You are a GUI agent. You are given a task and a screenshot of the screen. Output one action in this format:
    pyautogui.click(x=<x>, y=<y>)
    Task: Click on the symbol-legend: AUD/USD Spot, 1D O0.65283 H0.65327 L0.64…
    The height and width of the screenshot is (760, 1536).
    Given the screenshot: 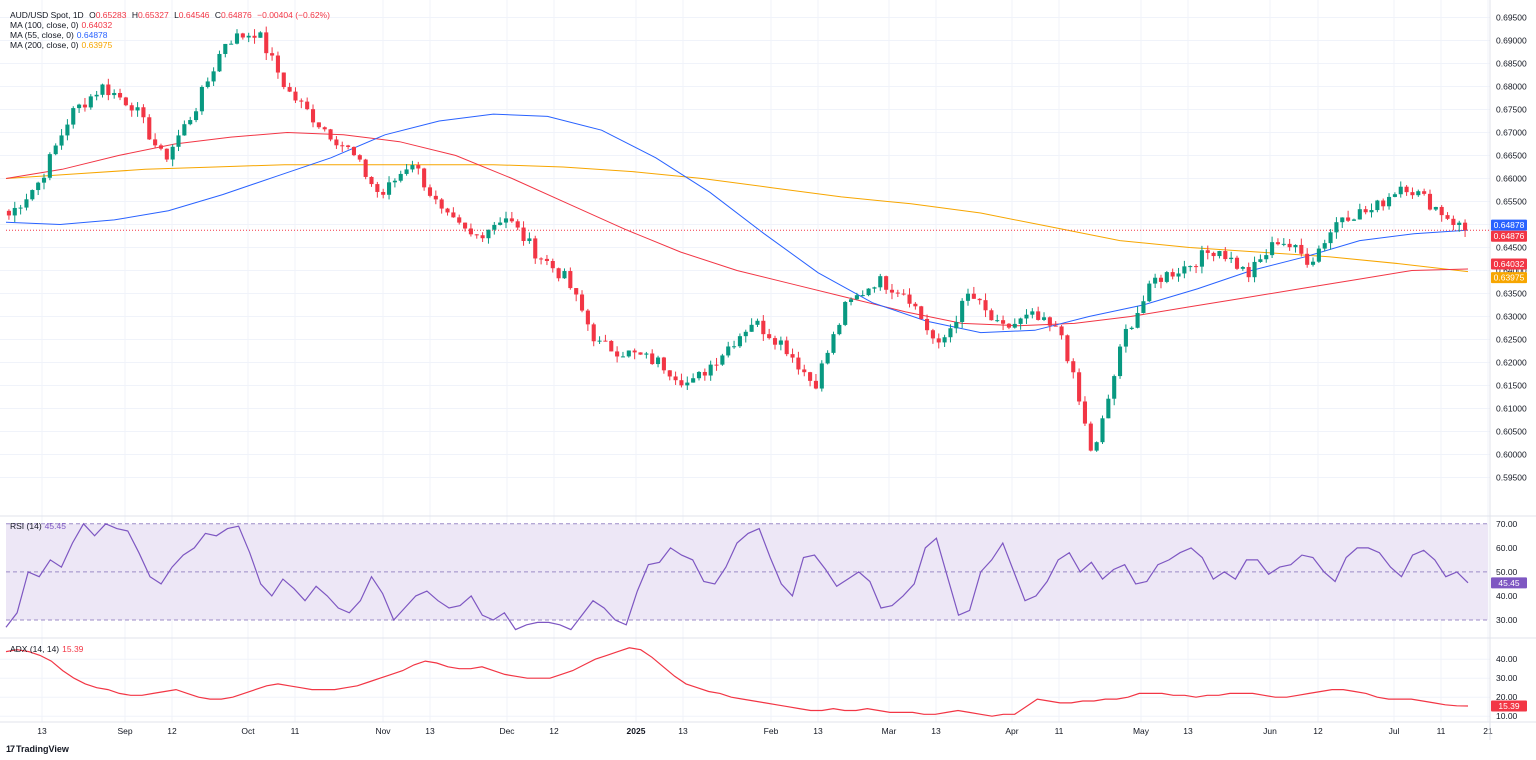 What is the action you would take?
    pyautogui.click(x=171, y=15)
    